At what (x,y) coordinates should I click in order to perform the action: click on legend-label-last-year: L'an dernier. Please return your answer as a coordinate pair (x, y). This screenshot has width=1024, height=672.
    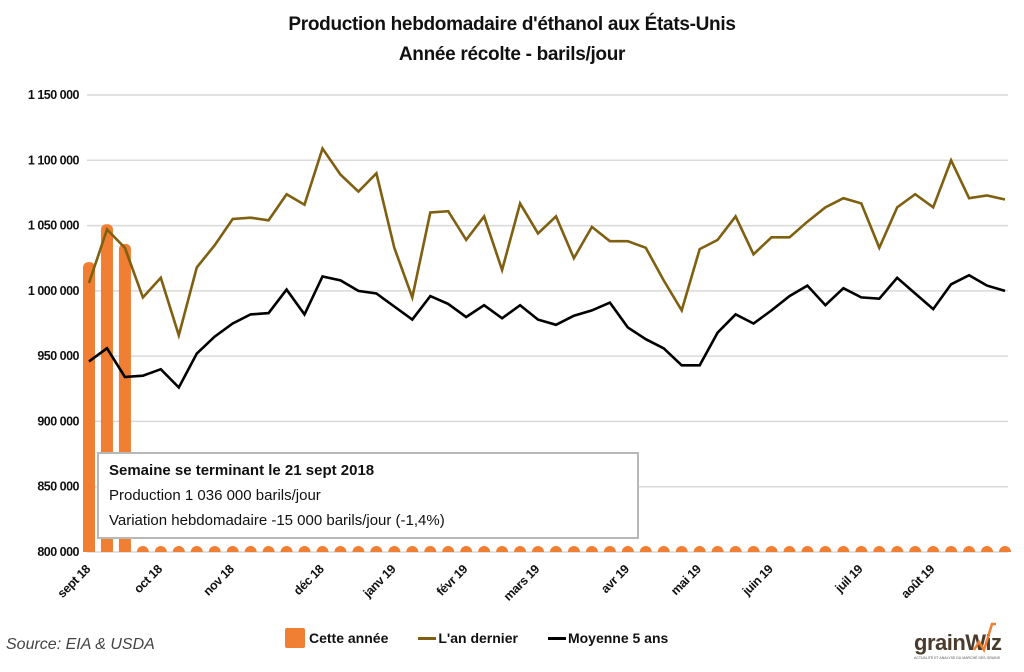
    Looking at the image, I should click on (478, 638).